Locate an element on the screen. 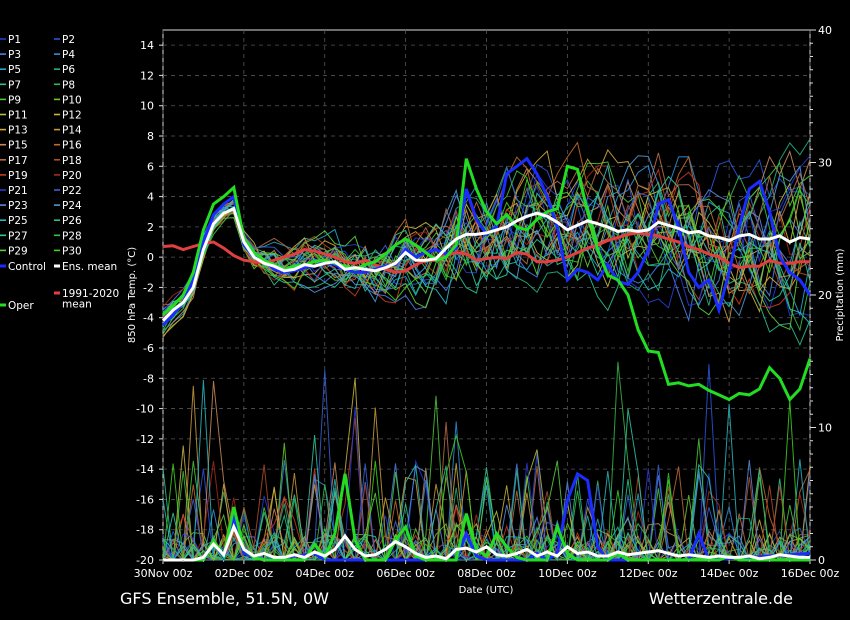  legend-label-oper: Oper is located at coordinates (21, 306).